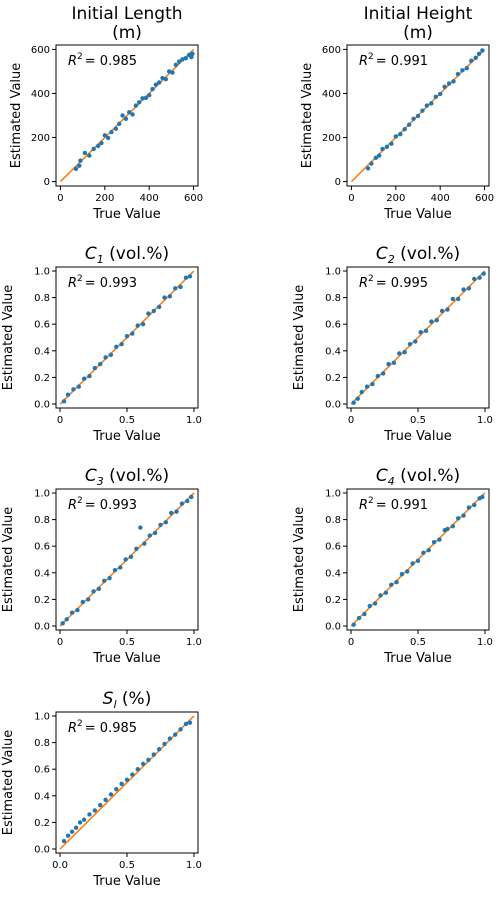  Describe the element at coordinates (418, 33) in the screenshot. I see `chart-title-unit: (m)` at that location.